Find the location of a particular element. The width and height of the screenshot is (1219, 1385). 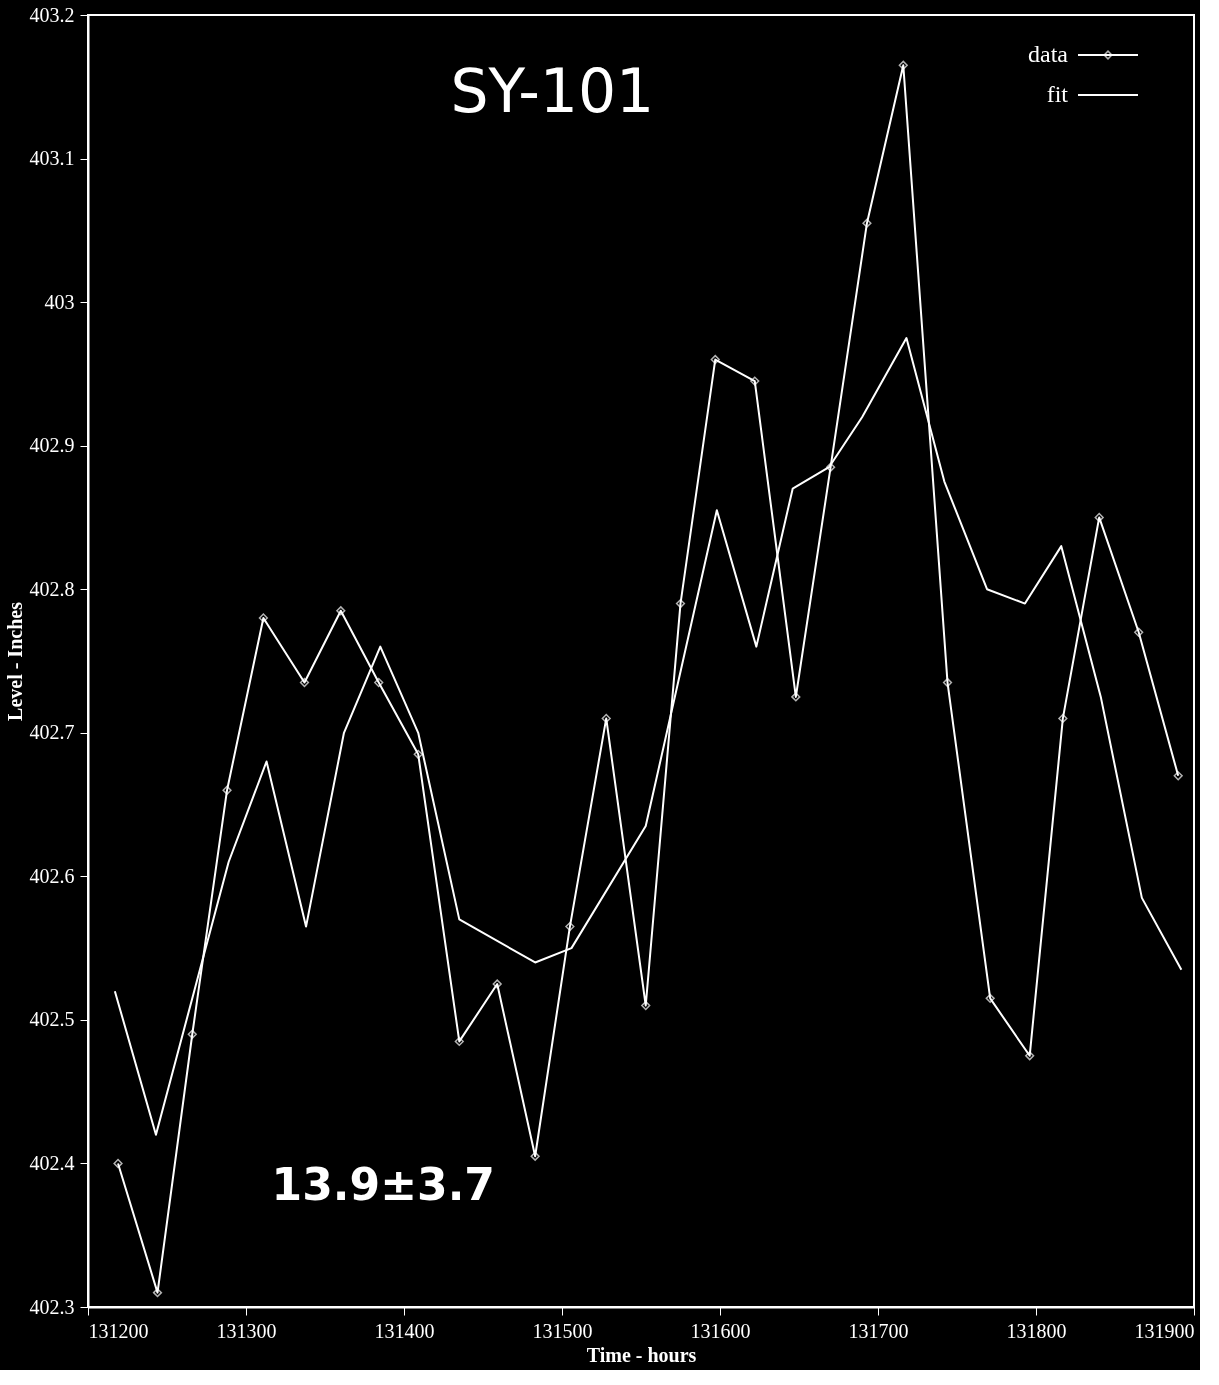

x-tick-label: 131500 is located at coordinates (562, 1330).